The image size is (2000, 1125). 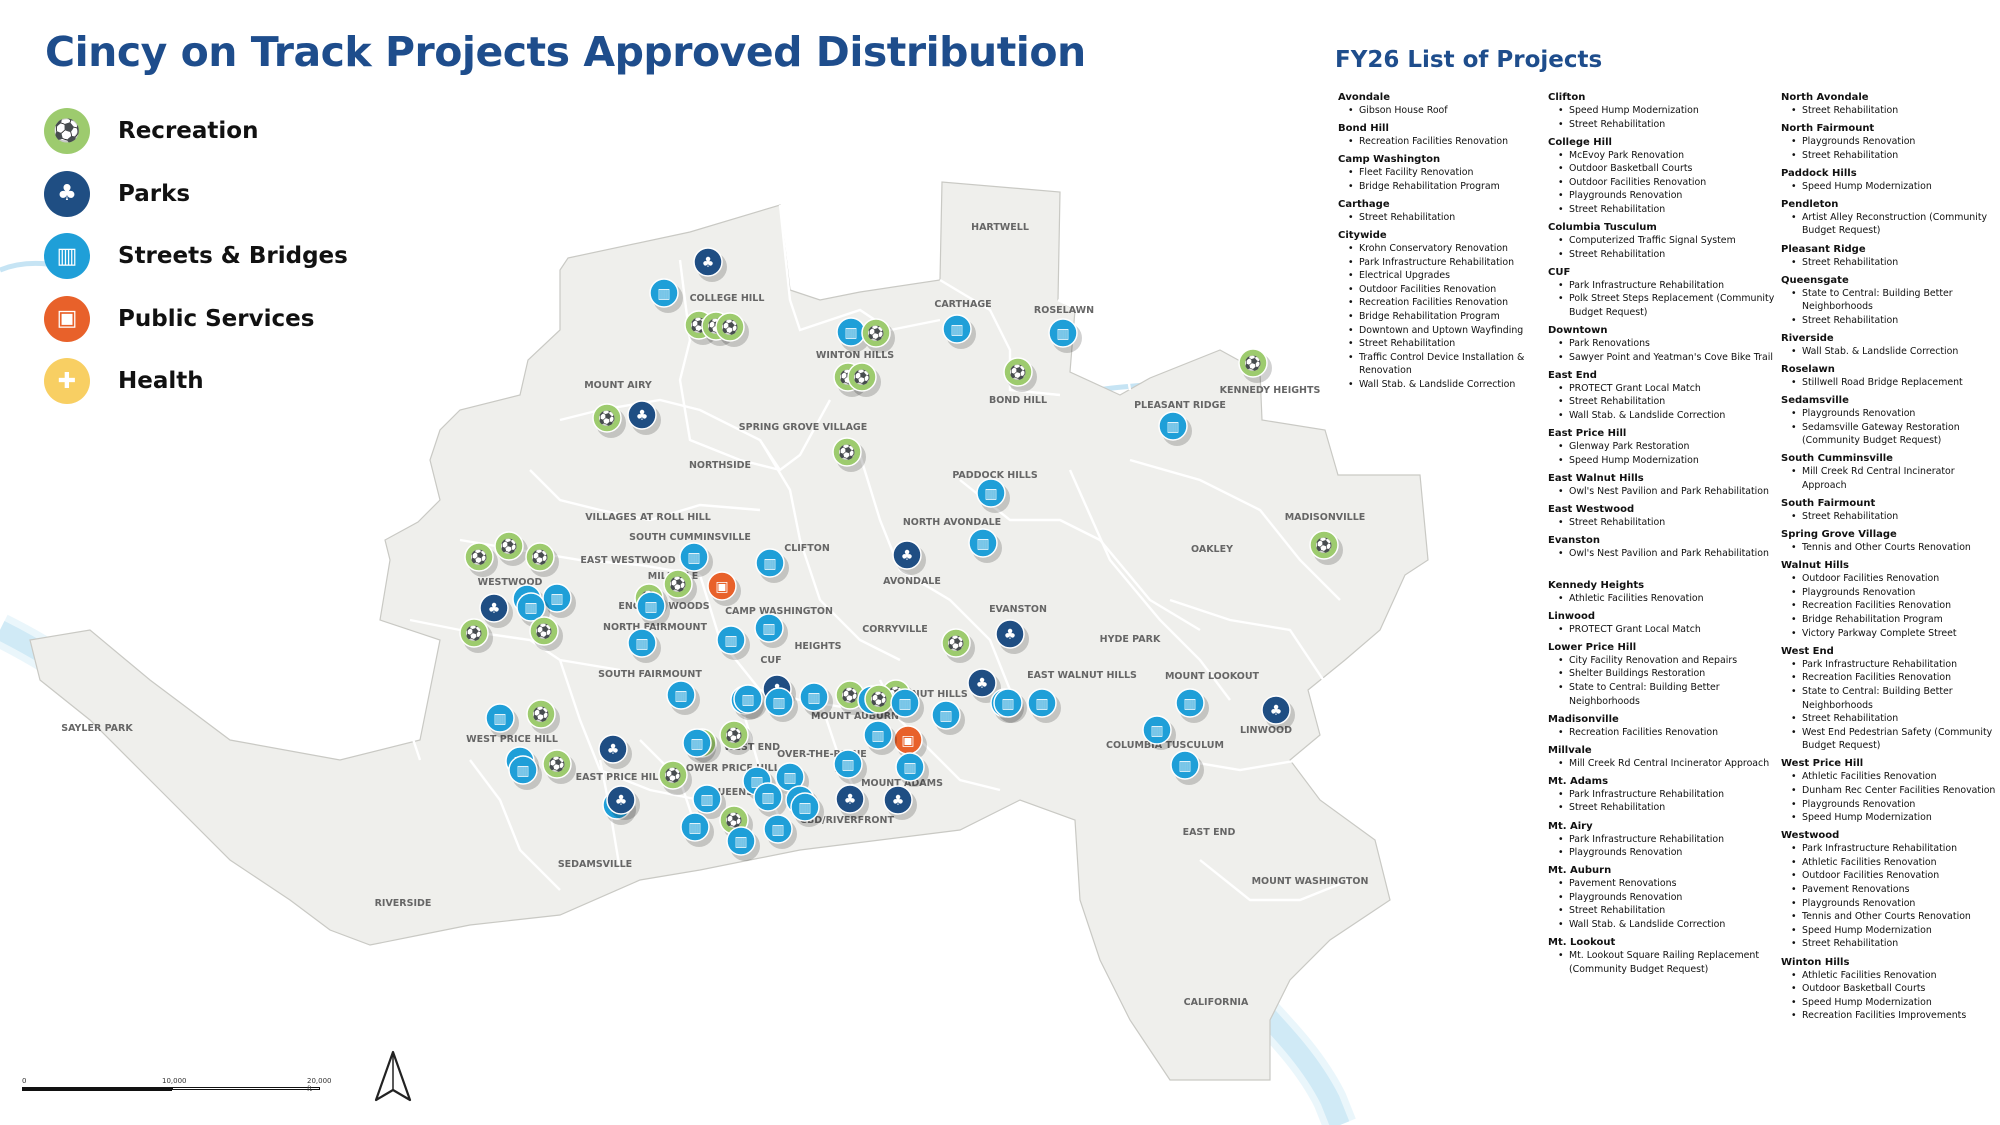 I want to click on neighborhood-label: EAST WESTWOOD, so click(x=627, y=560).